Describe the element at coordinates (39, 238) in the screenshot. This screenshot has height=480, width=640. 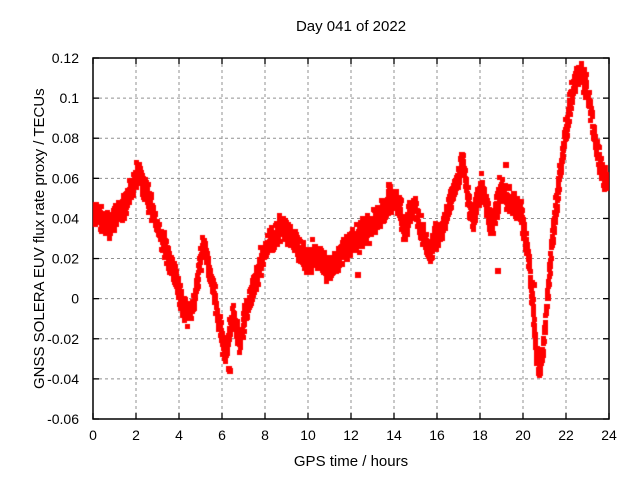
I see `y-axis-label: GNSS SOLERA EUV flux rate proxy / TECUs` at that location.